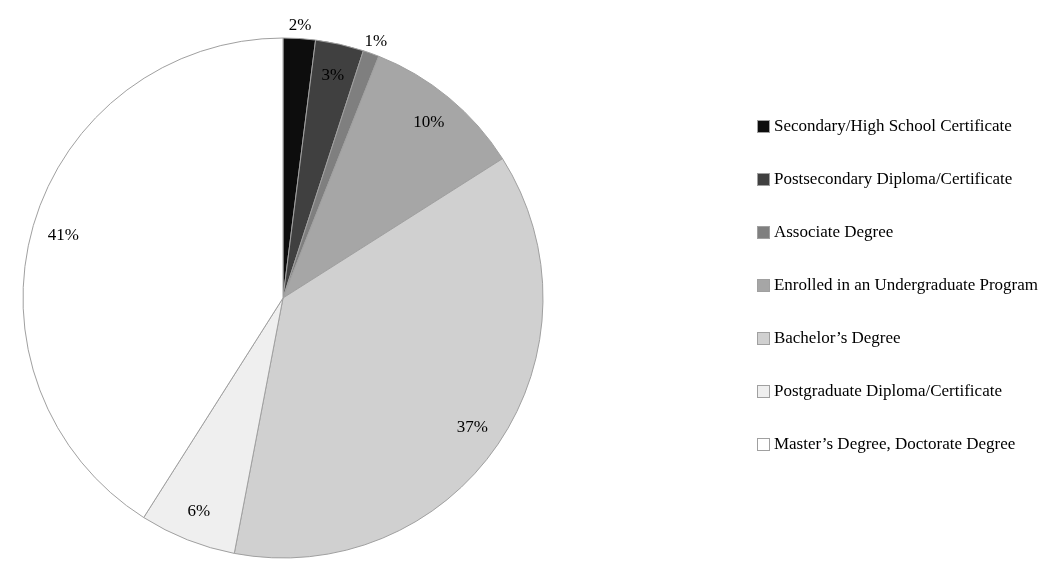  What do you see at coordinates (333, 75) in the screenshot?
I see `data-label: 3%` at bounding box center [333, 75].